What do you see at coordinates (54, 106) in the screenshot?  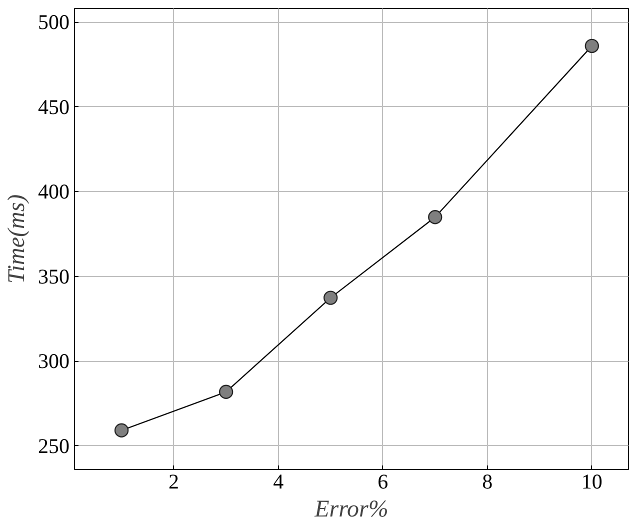 I see `y-tick-label: 450` at bounding box center [54, 106].